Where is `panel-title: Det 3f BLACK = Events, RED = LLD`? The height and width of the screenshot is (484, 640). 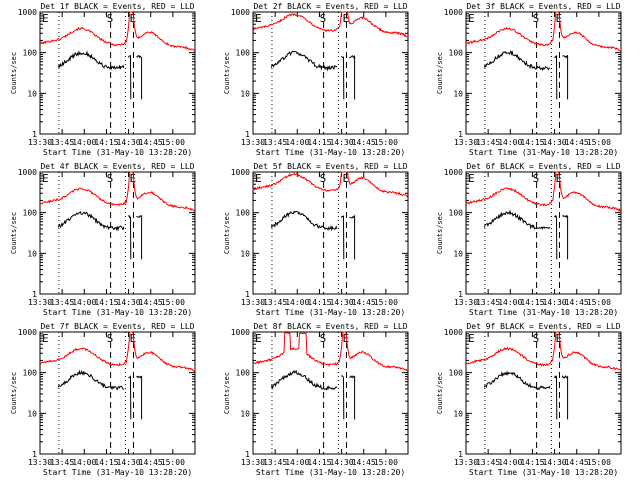
panel-title: Det 3f BLACK = Events, RED = LLD is located at coordinates (543, 6).